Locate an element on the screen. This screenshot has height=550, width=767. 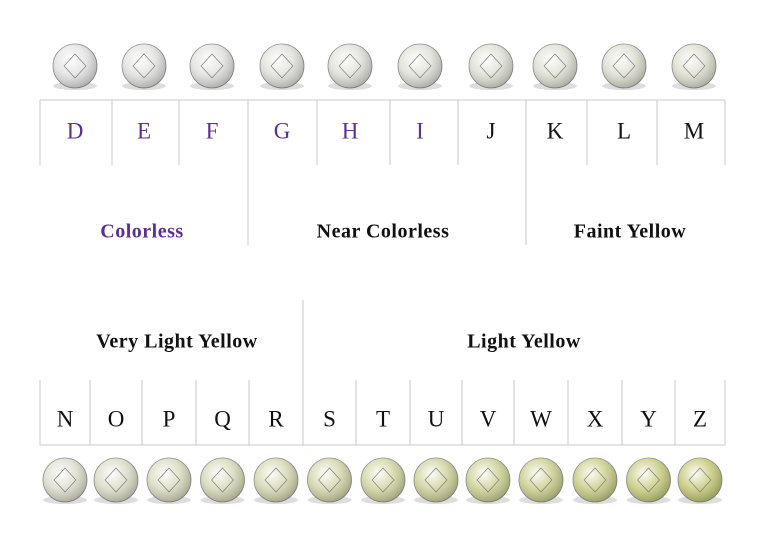
group-label: Light Yellow is located at coordinates (524, 342).